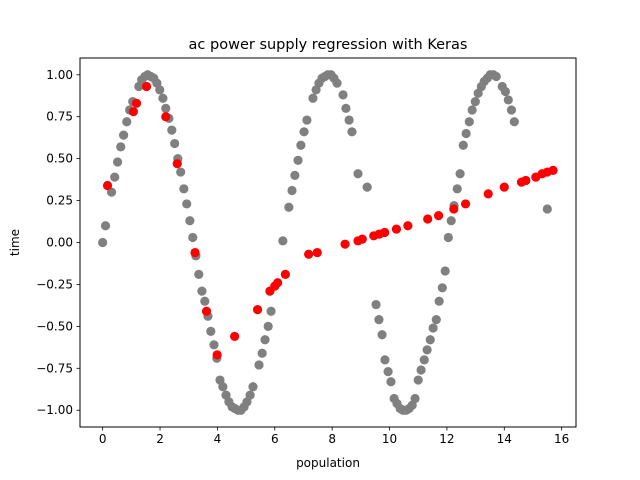 The height and width of the screenshot is (480, 640). I want to click on y-tick-label: 0.75, so click(59, 117).